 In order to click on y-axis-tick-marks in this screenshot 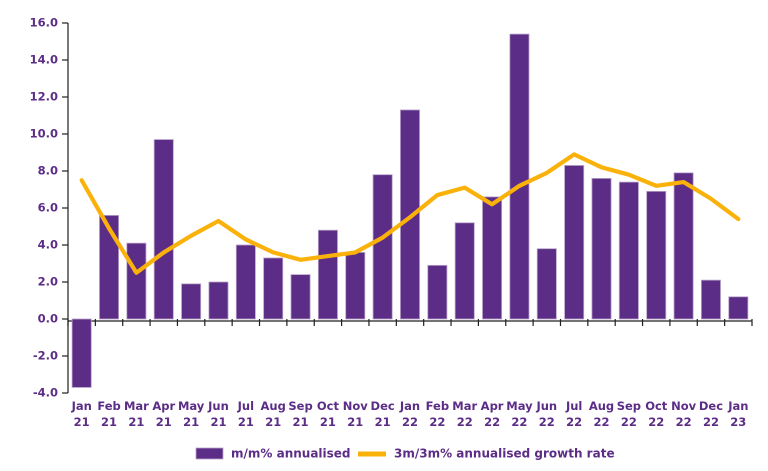, I will do `click(65, 208)`.